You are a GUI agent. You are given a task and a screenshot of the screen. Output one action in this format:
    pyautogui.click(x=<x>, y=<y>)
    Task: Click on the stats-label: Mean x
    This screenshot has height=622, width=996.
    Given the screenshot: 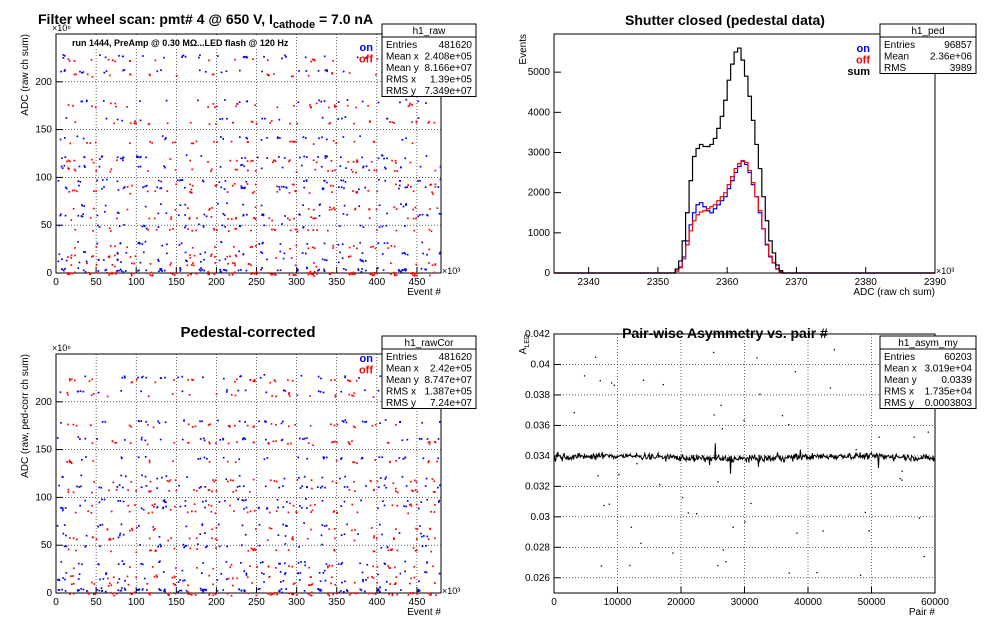 What is the action you would take?
    pyautogui.click(x=900, y=369)
    